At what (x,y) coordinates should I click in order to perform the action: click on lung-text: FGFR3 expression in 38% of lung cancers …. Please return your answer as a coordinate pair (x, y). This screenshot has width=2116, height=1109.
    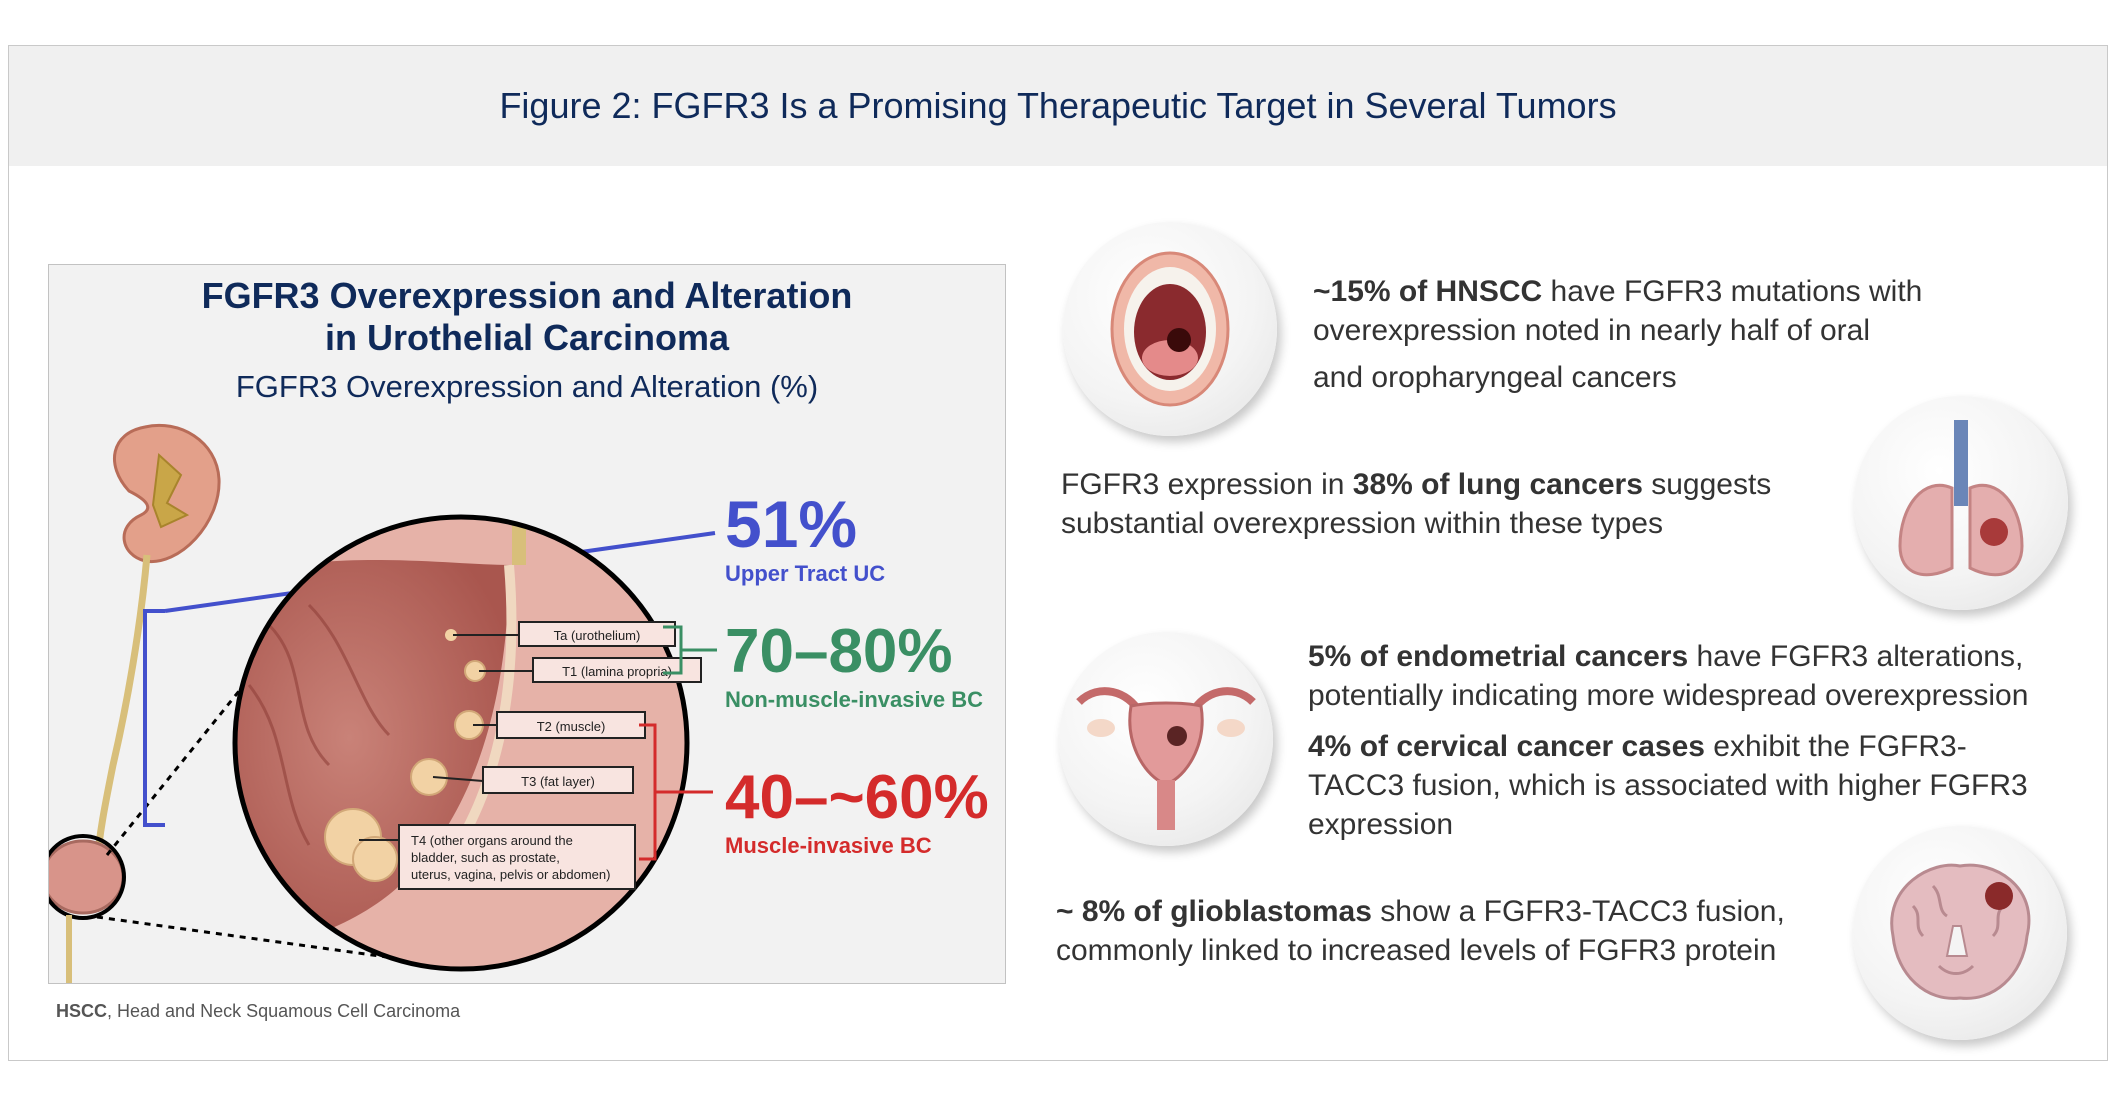
    Looking at the image, I should click on (1416, 504).